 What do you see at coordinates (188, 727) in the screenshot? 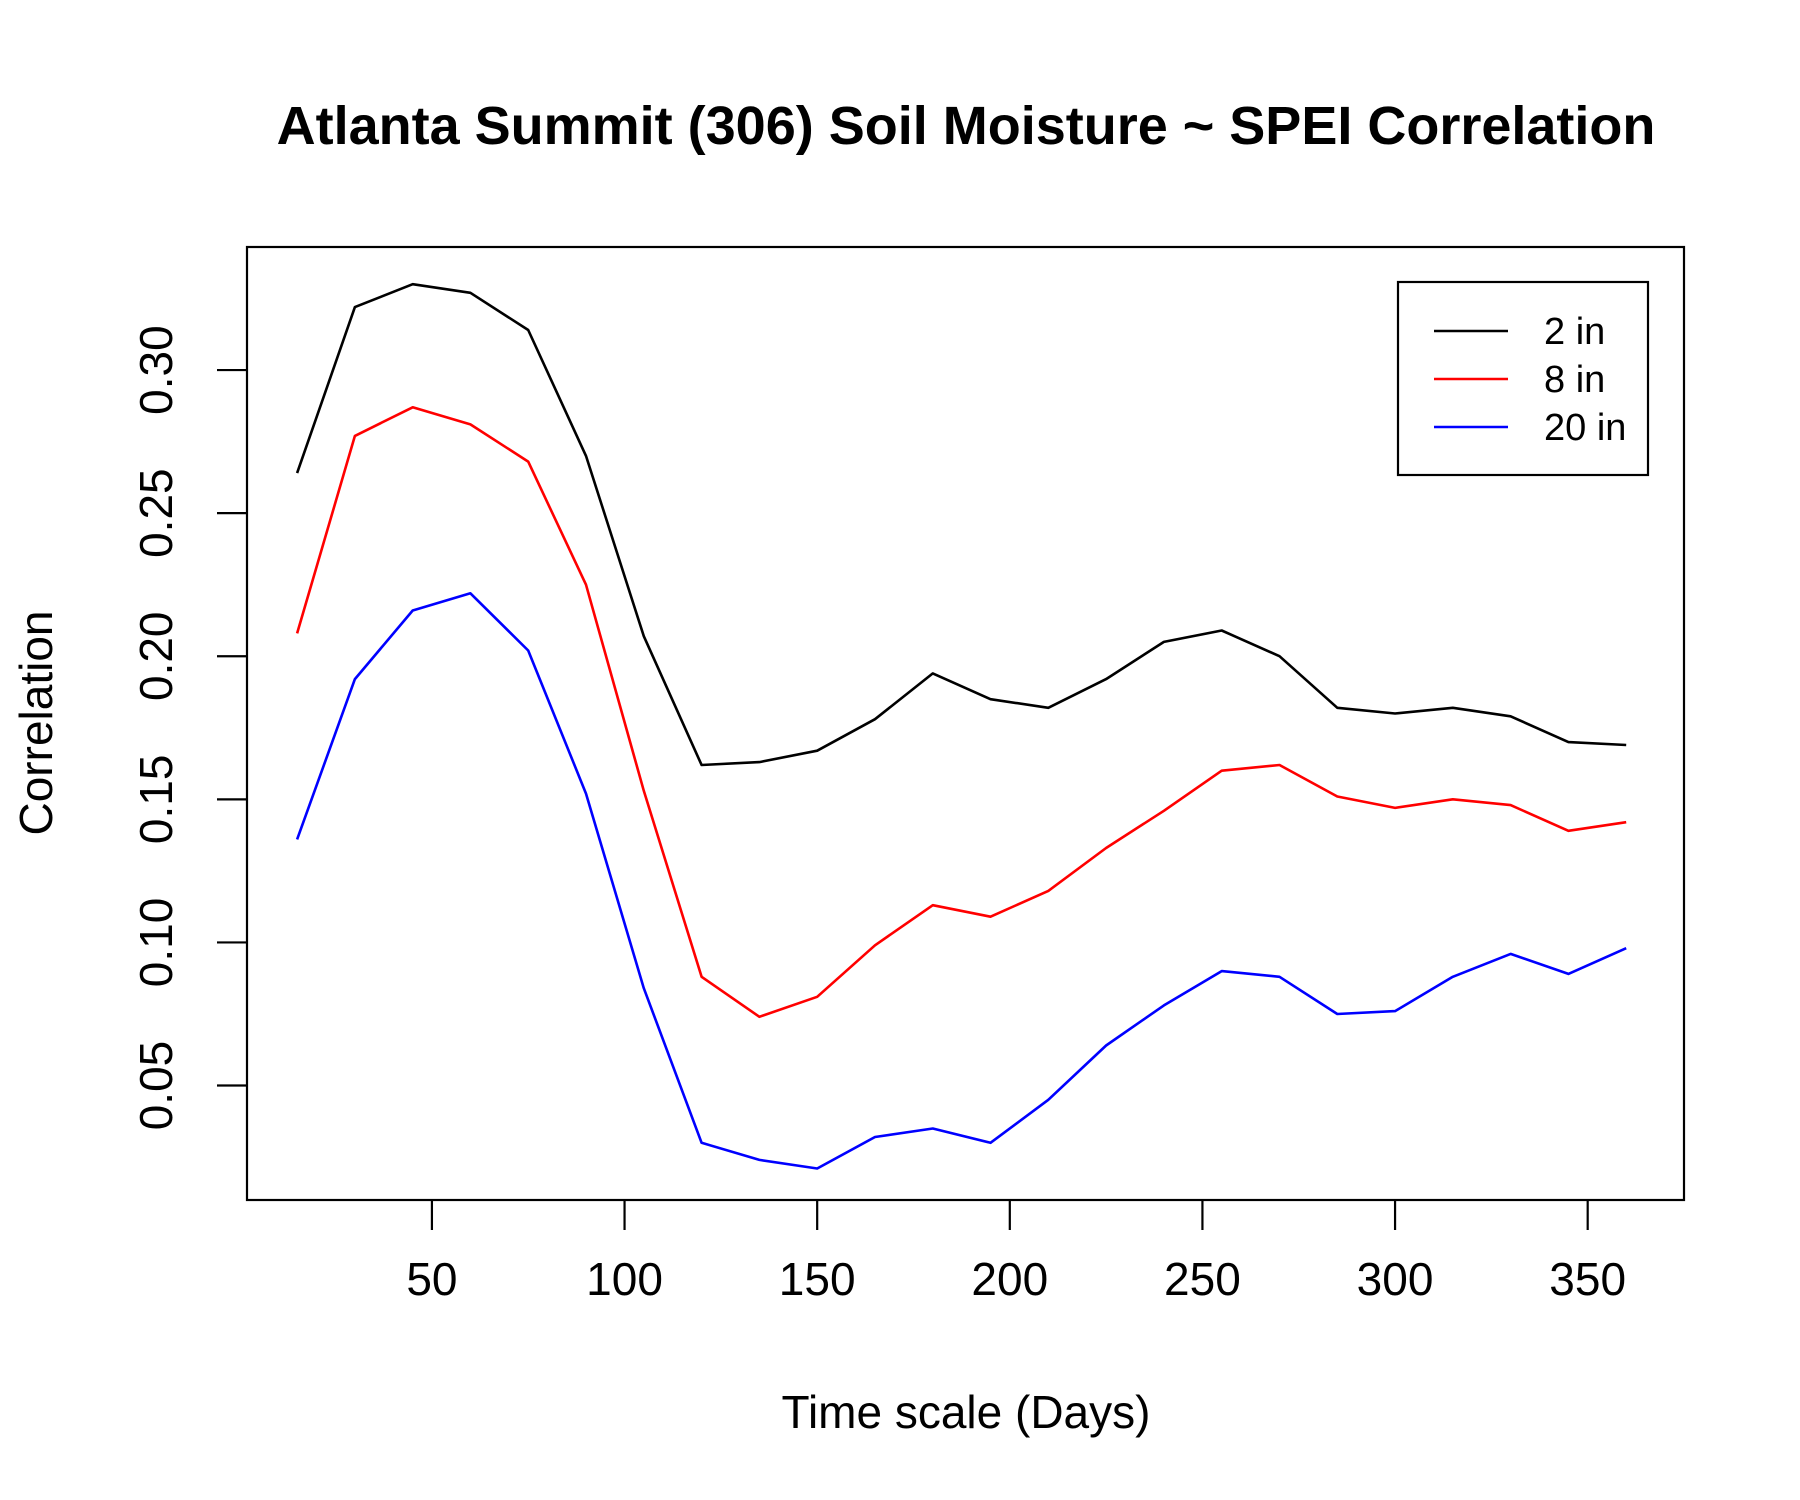
I see `y-axis: 0.05 0.10 0.15 0.20 0.25 0.30` at bounding box center [188, 727].